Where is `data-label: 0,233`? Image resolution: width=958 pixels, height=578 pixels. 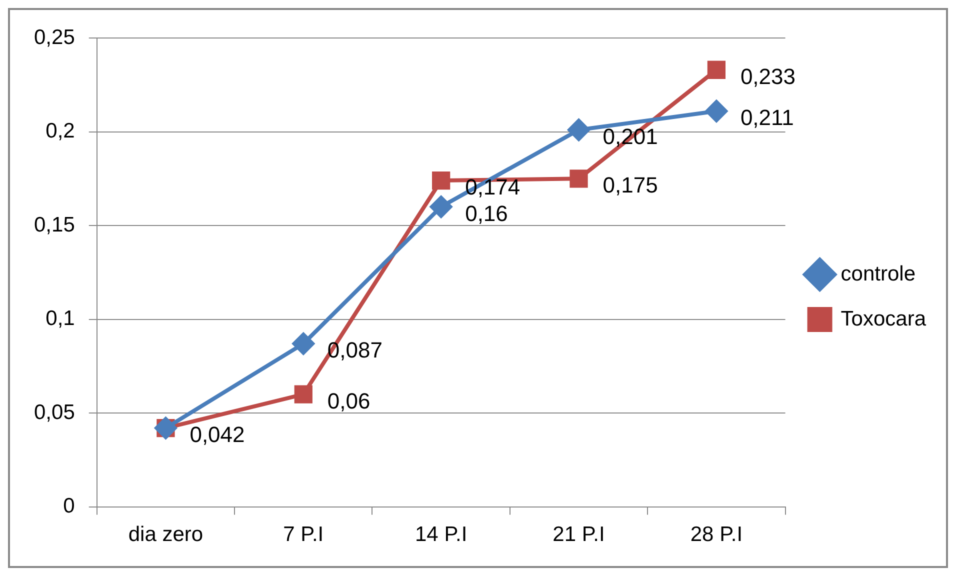 data-label: 0,233 is located at coordinates (768, 76).